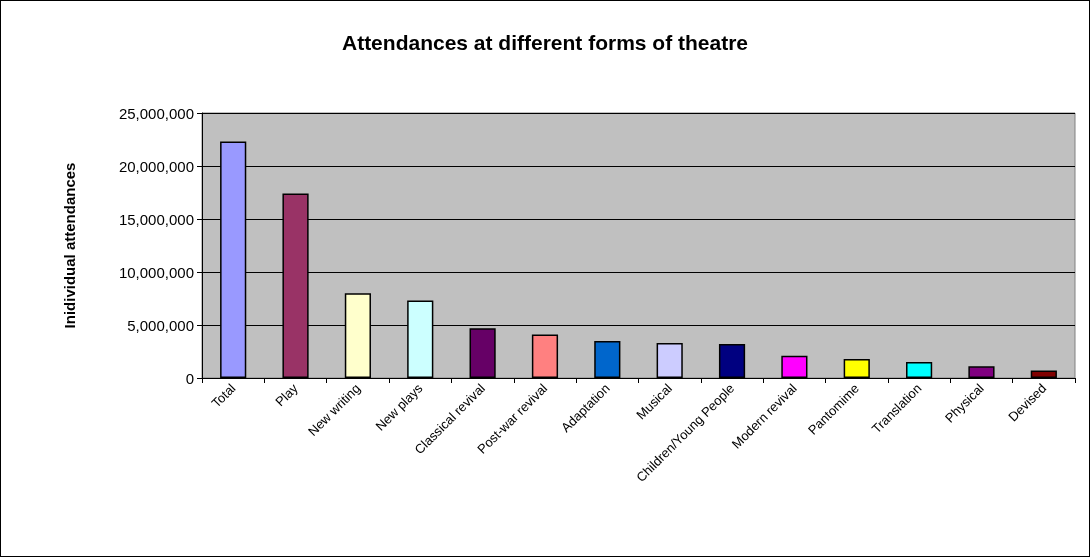 This screenshot has height=557, width=1090. Describe the element at coordinates (156, 272) in the screenshot. I see `y-tick-label: 10,000,000` at that location.